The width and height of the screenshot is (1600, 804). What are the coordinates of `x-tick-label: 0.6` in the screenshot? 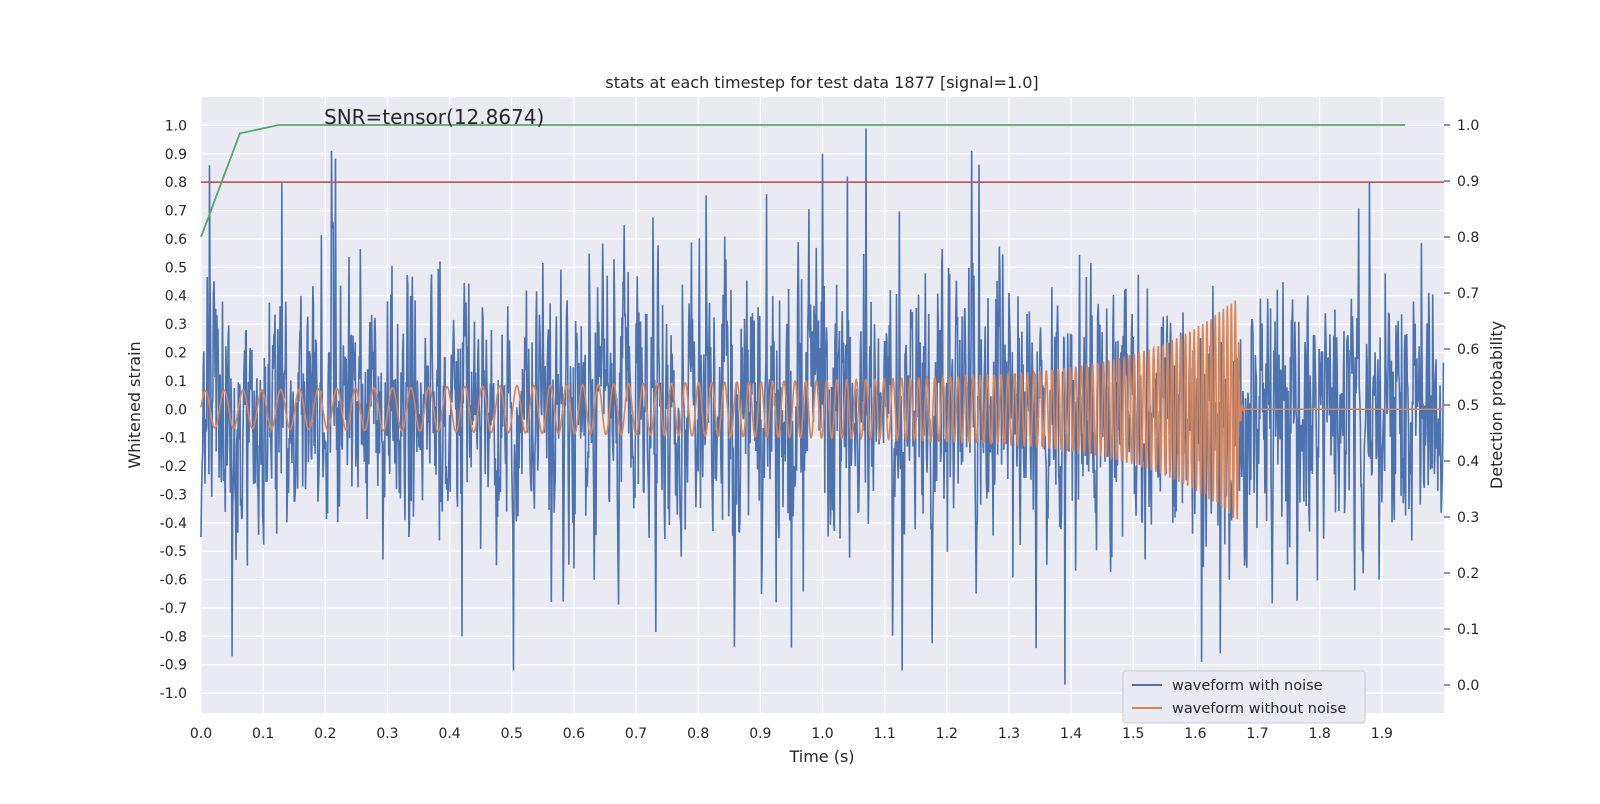 It's located at (574, 734).